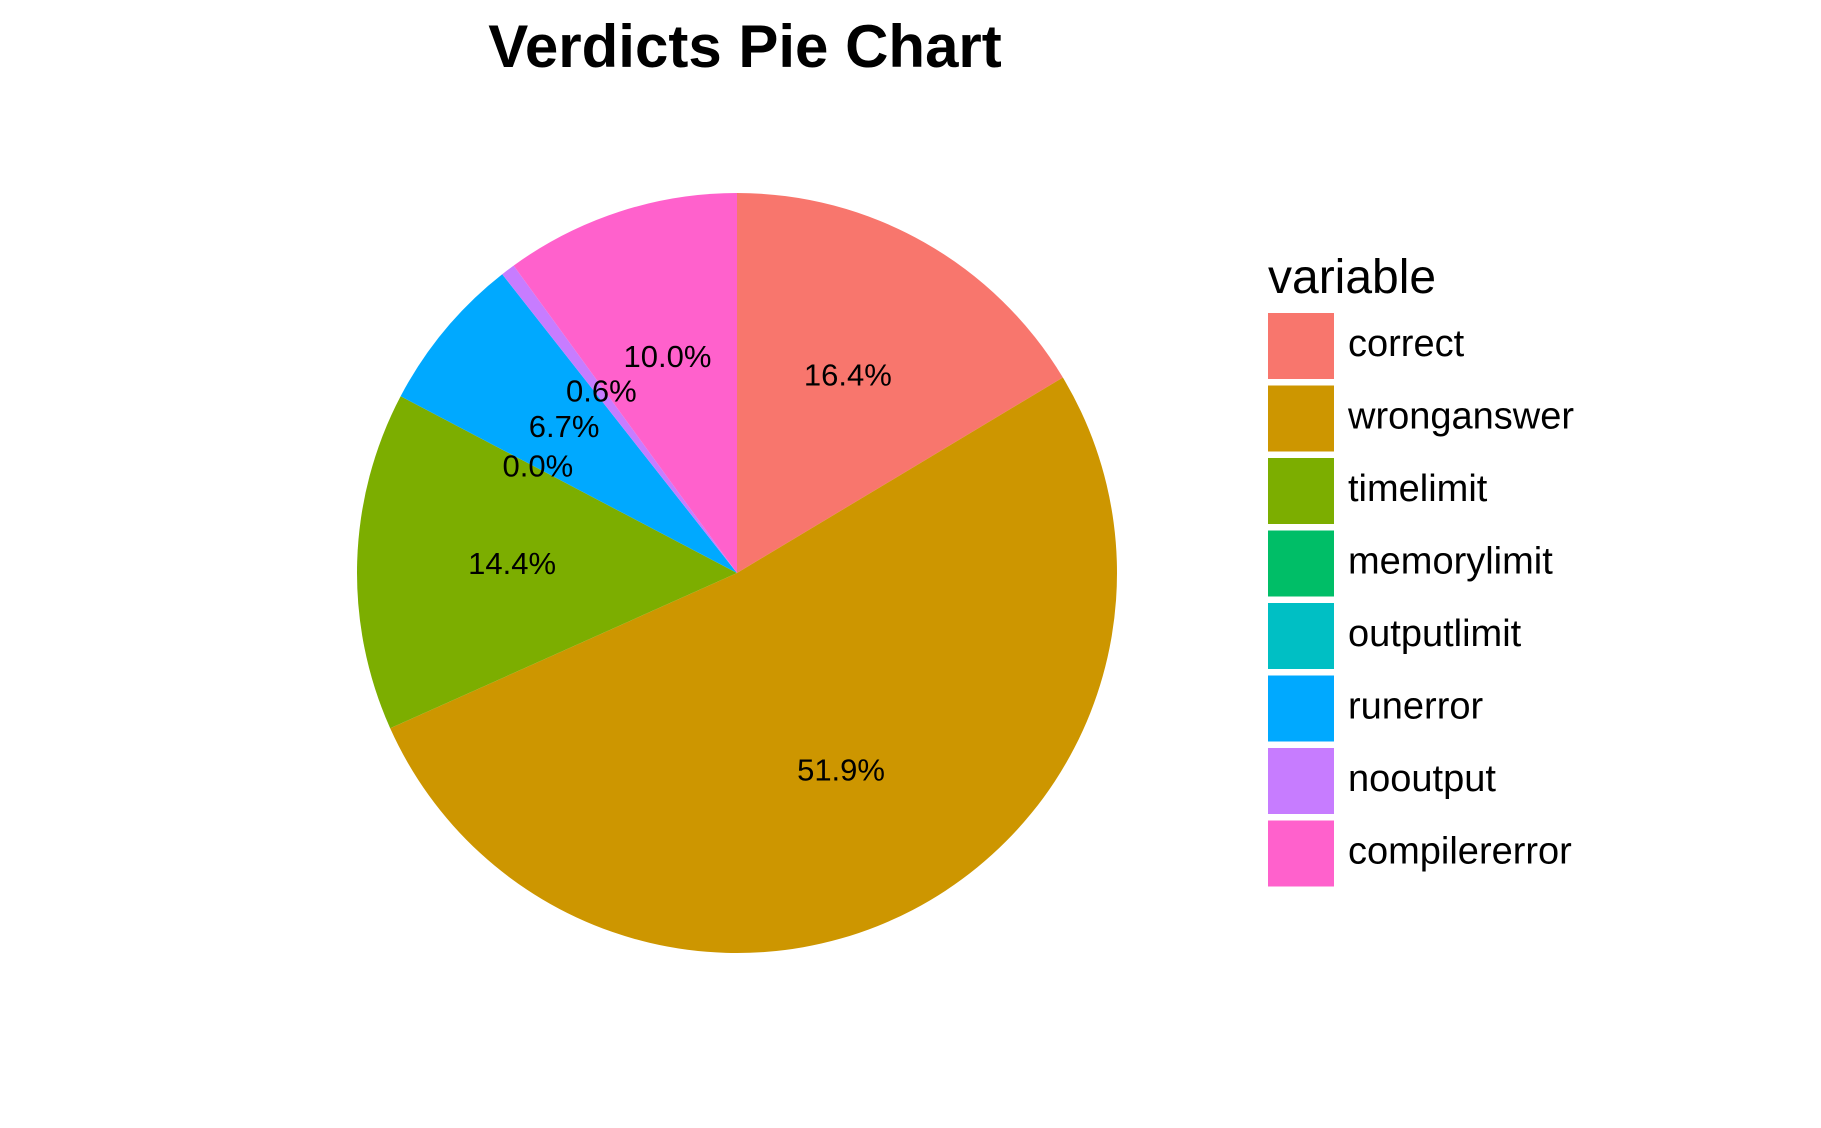  I want to click on slice-label-runerror: 6.7%, so click(564, 426).